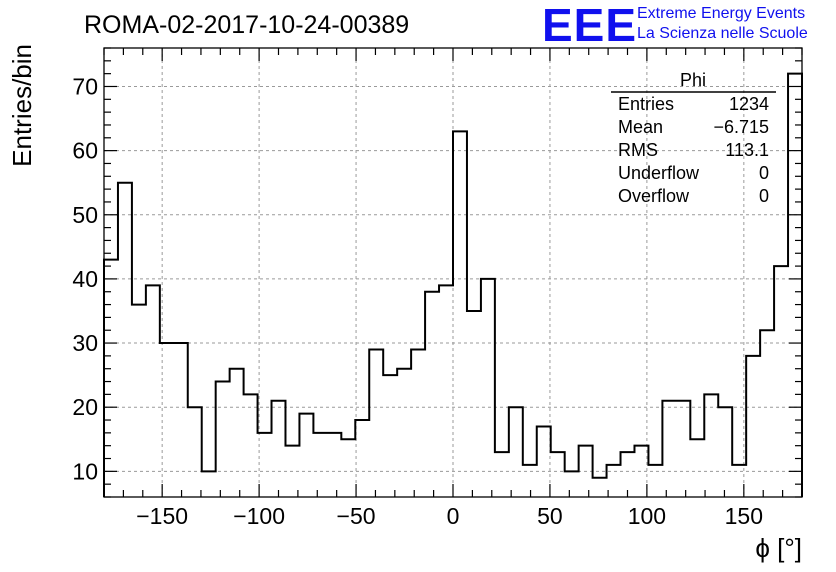 The image size is (836, 572). I want to click on y-tick-label-1: 20, so click(85, 407).